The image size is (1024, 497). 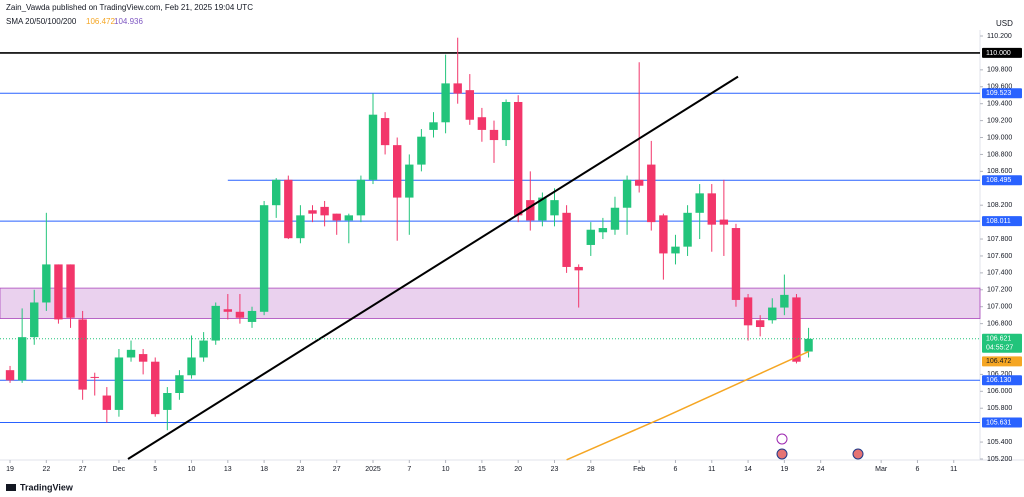 What do you see at coordinates (11, 487) in the screenshot?
I see `logo` at bounding box center [11, 487].